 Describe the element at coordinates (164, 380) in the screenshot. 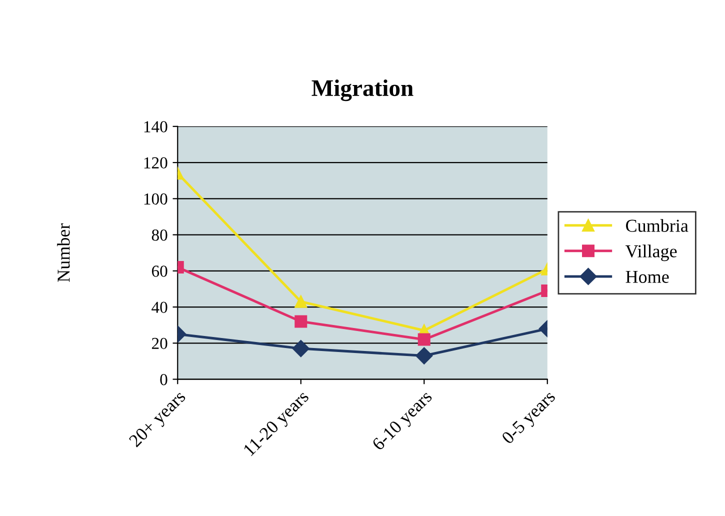

I see `y-tick-label: 0` at that location.